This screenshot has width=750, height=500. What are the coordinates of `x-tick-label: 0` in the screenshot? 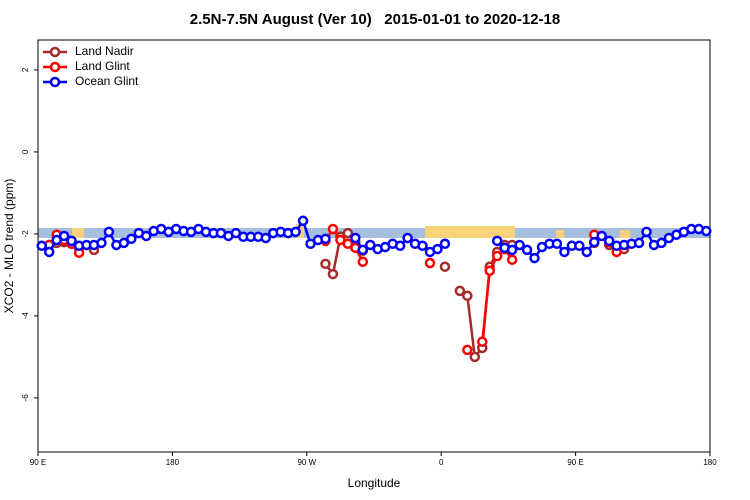 It's located at (441, 462).